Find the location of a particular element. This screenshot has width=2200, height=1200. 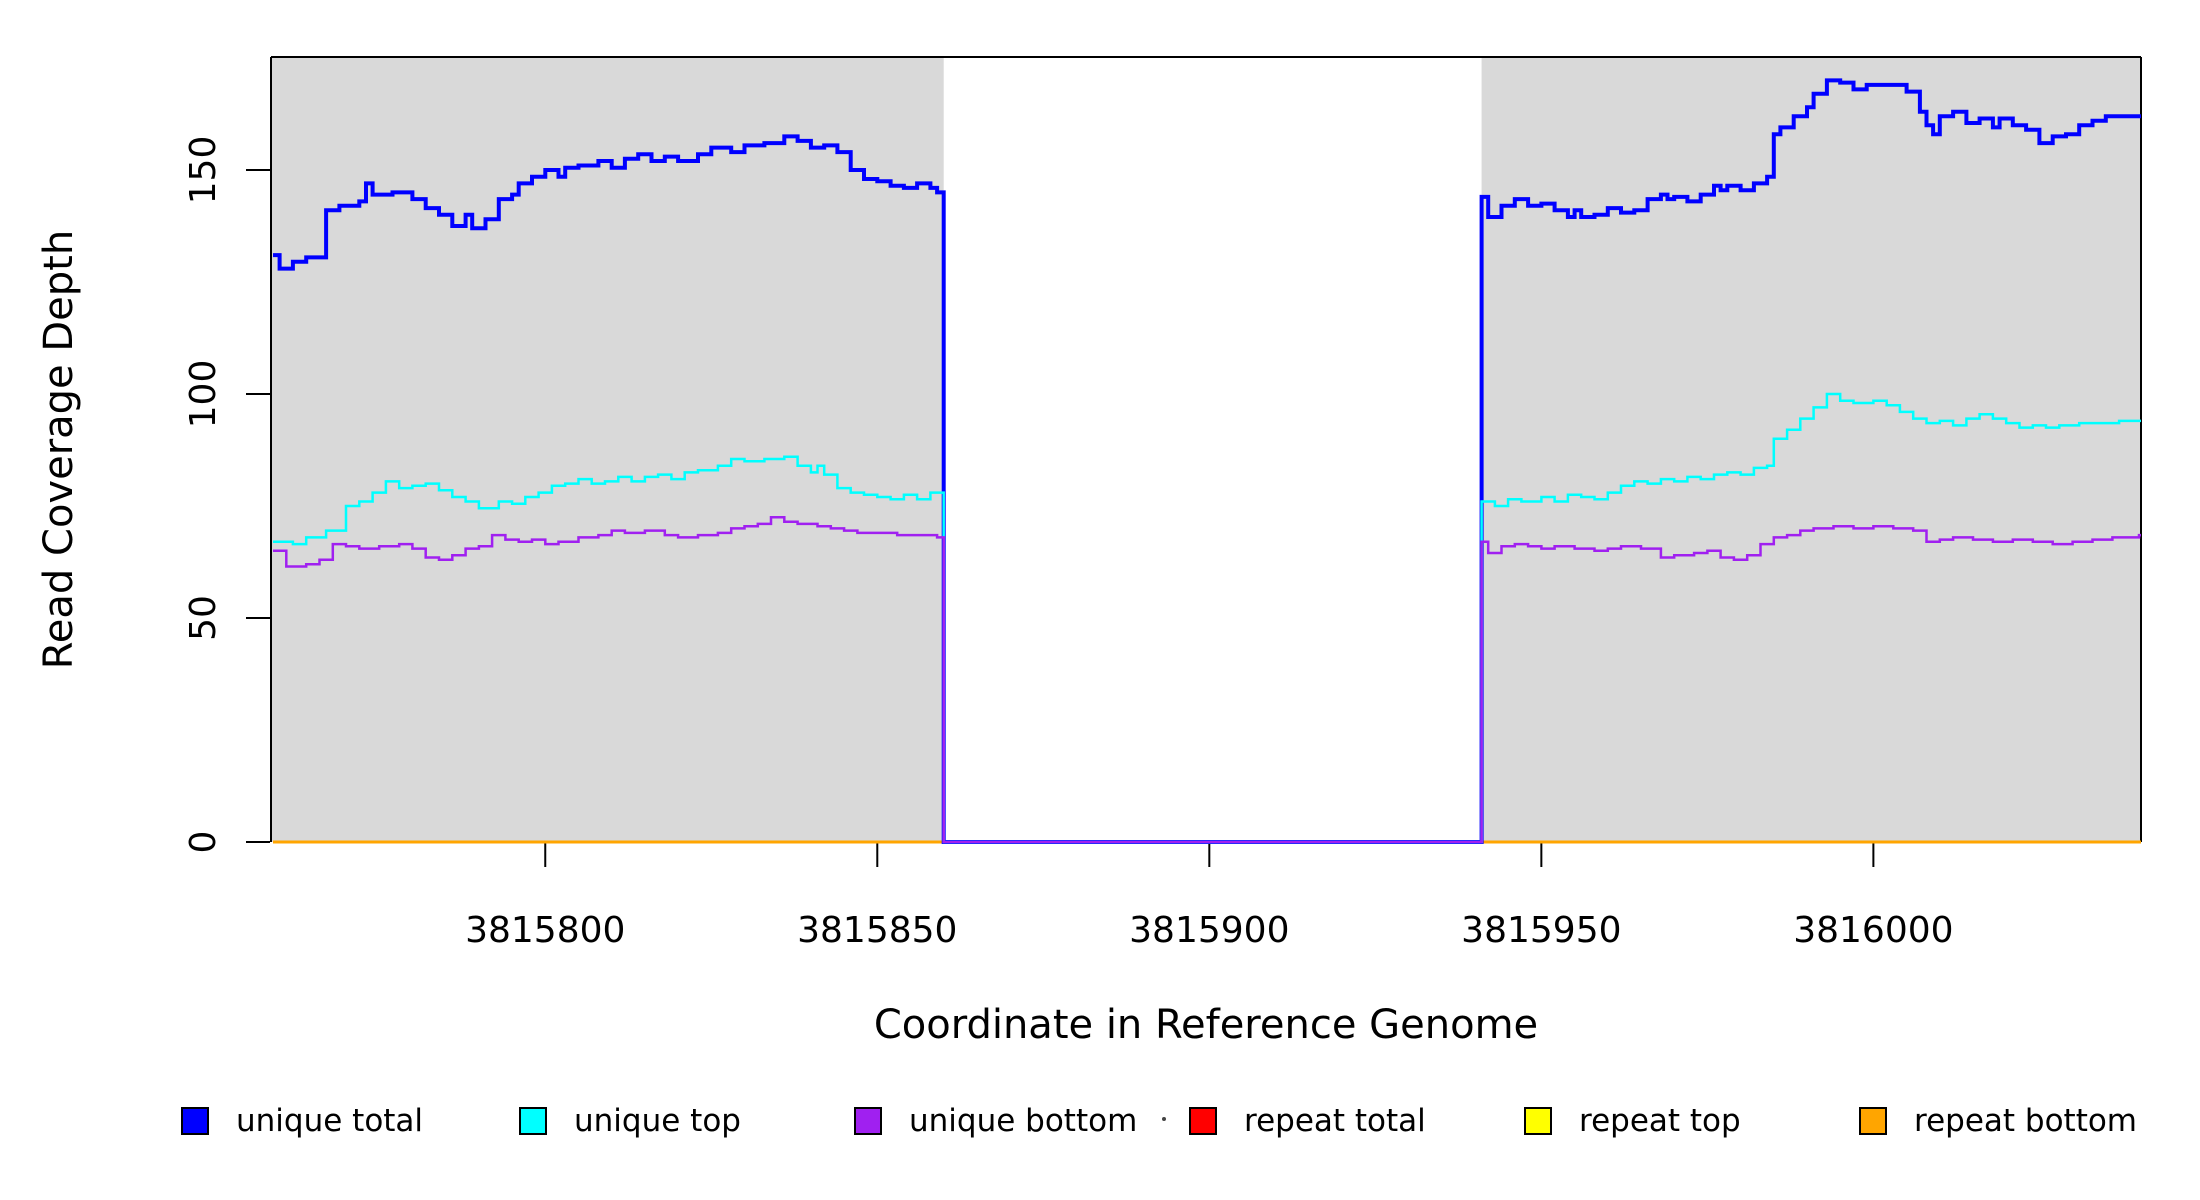

legend-swatch-unique-top is located at coordinates (533, 1121).